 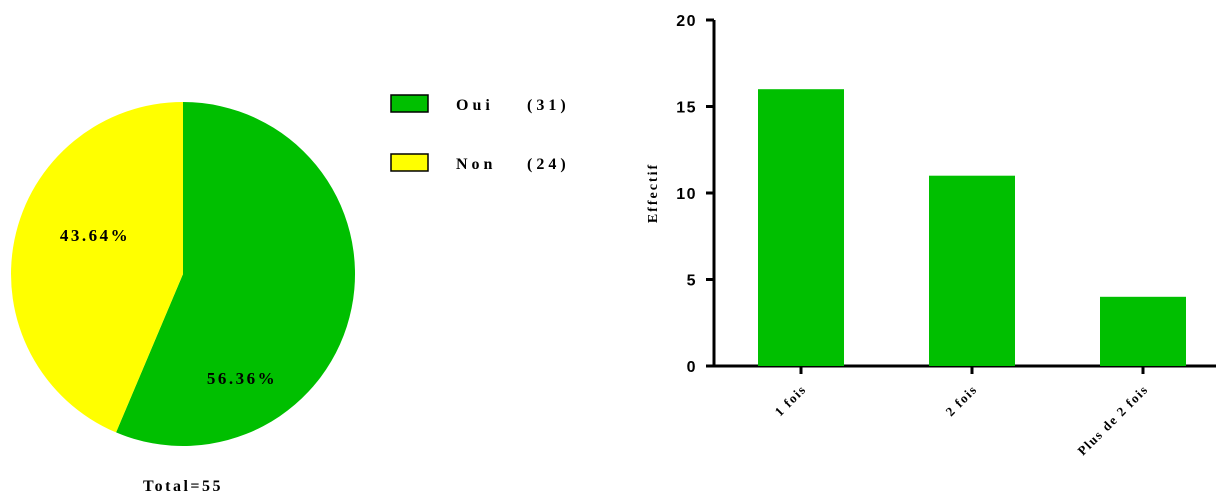 What do you see at coordinates (961, 401) in the screenshot?
I see `x-tick-label: 2 fois` at bounding box center [961, 401].